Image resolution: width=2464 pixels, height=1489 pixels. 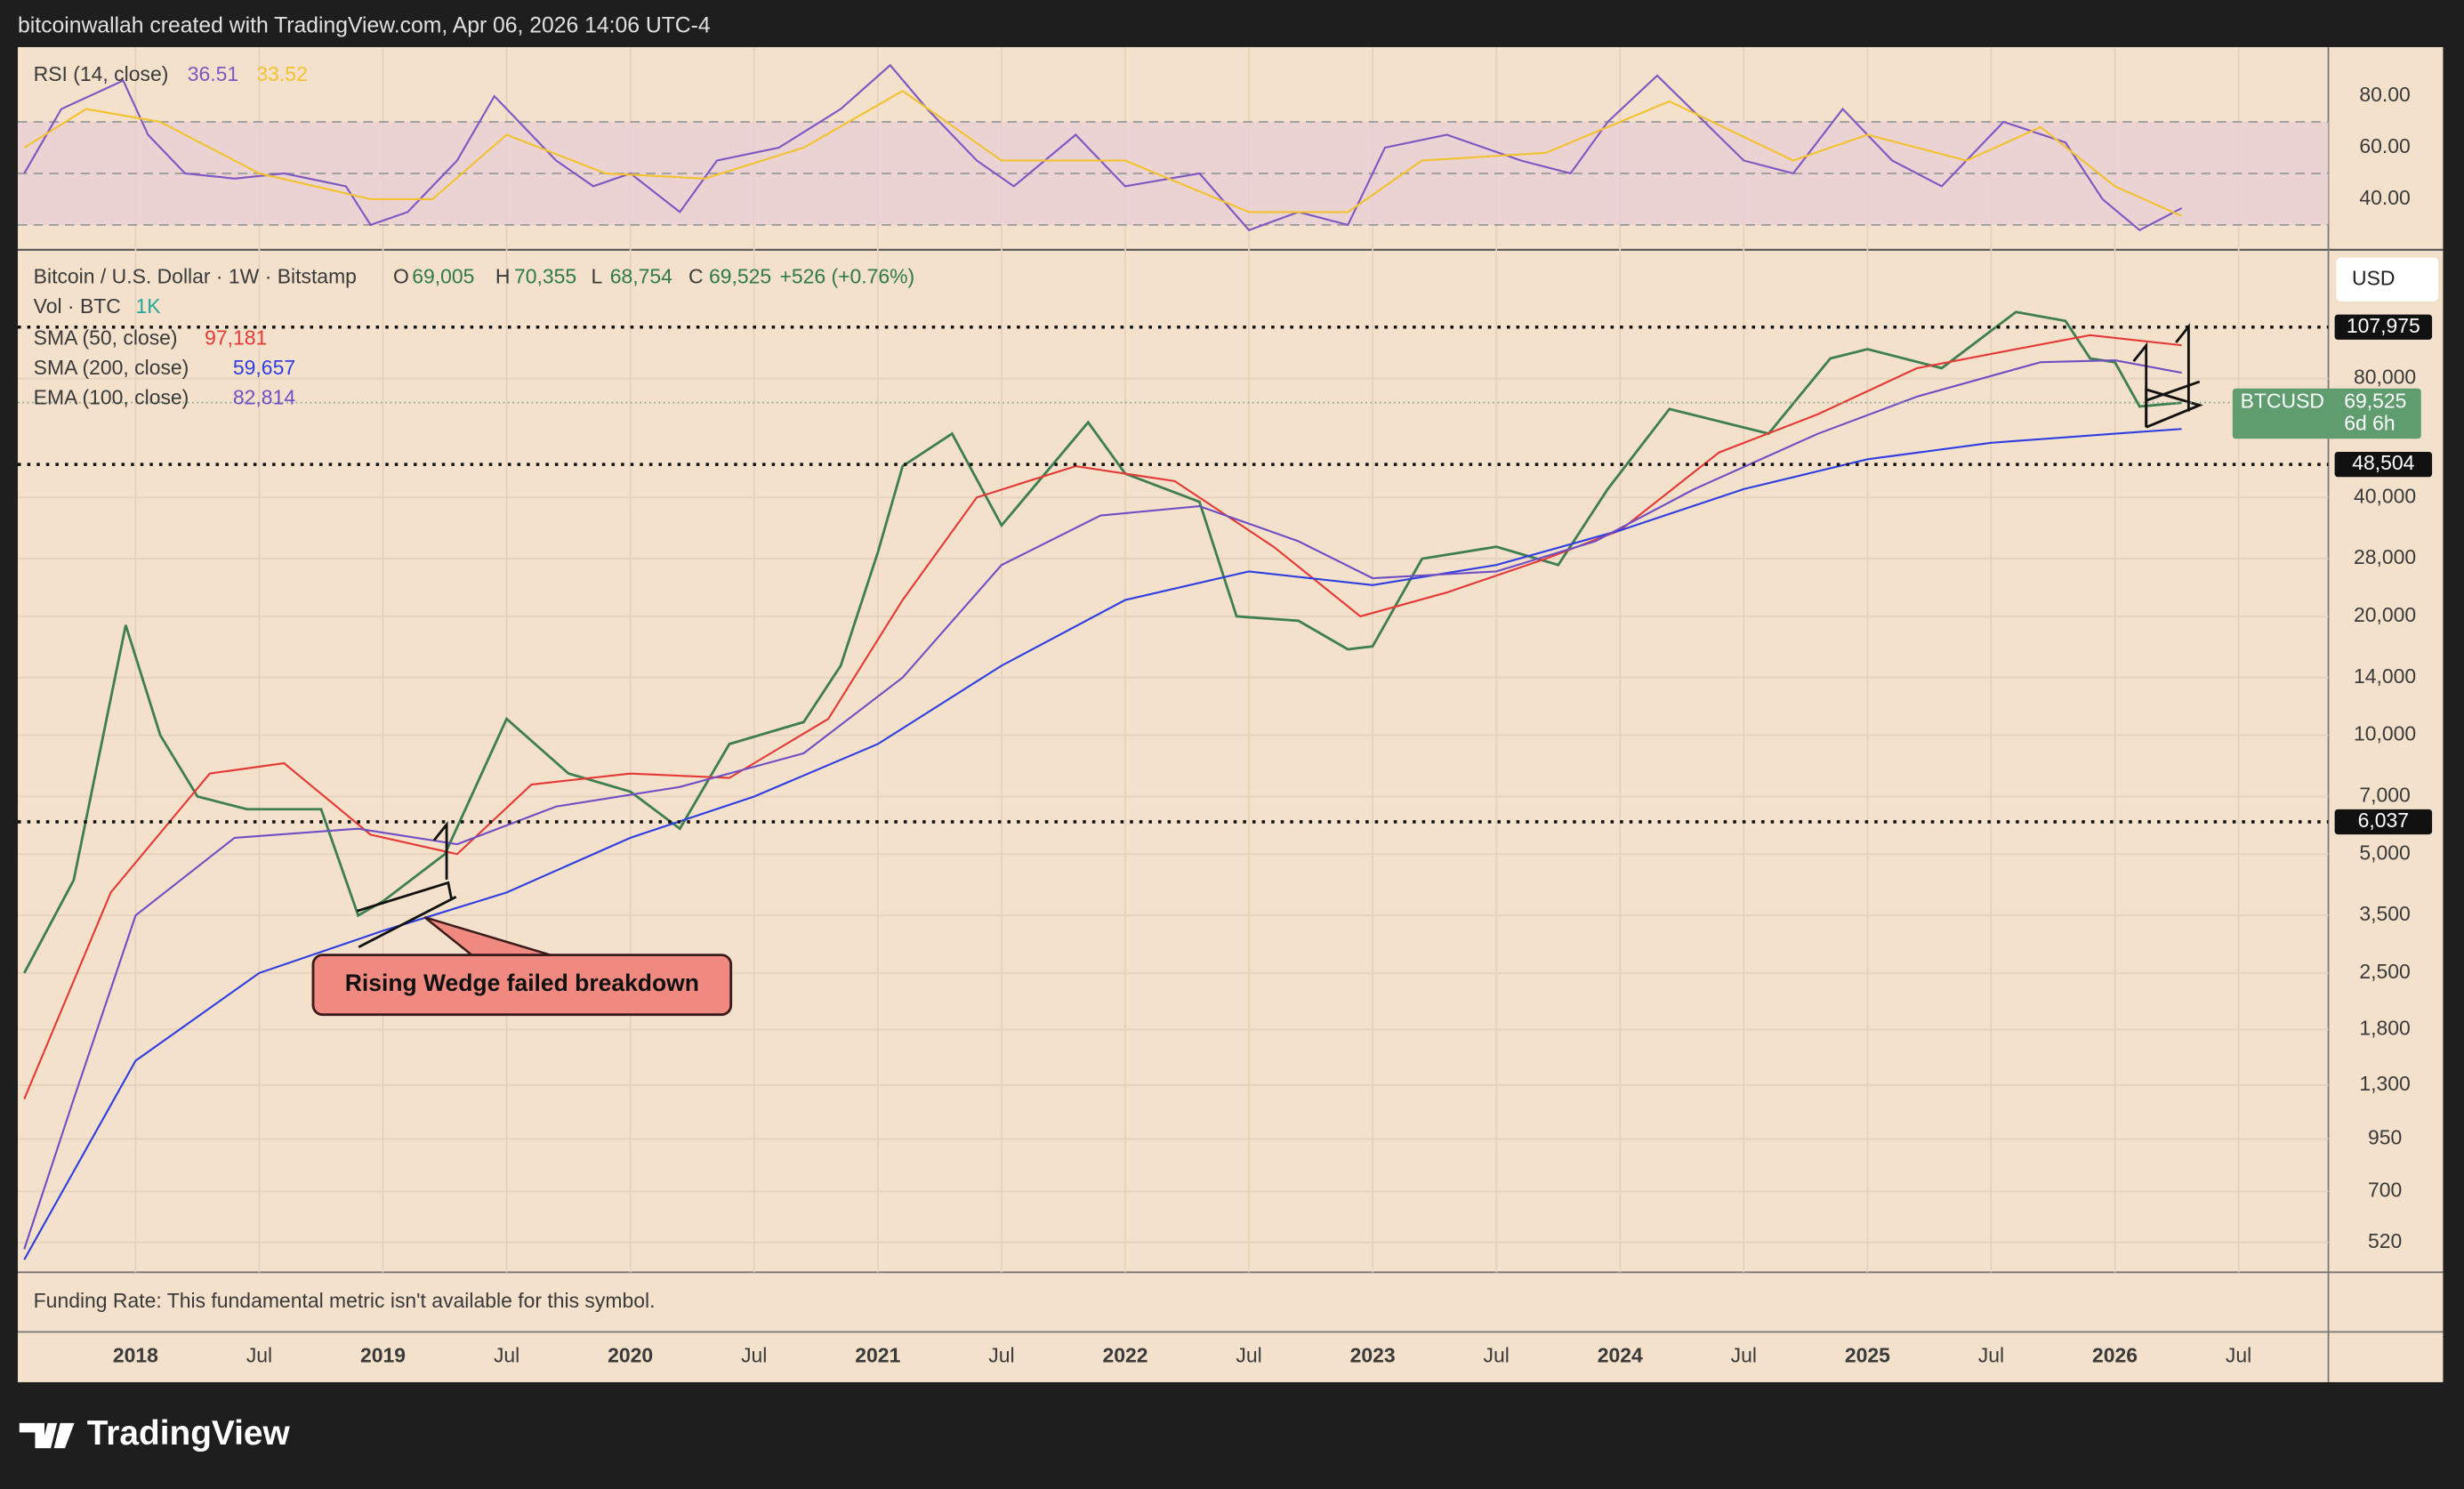 What do you see at coordinates (2326, 413) in the screenshot?
I see `last-price-box` at bounding box center [2326, 413].